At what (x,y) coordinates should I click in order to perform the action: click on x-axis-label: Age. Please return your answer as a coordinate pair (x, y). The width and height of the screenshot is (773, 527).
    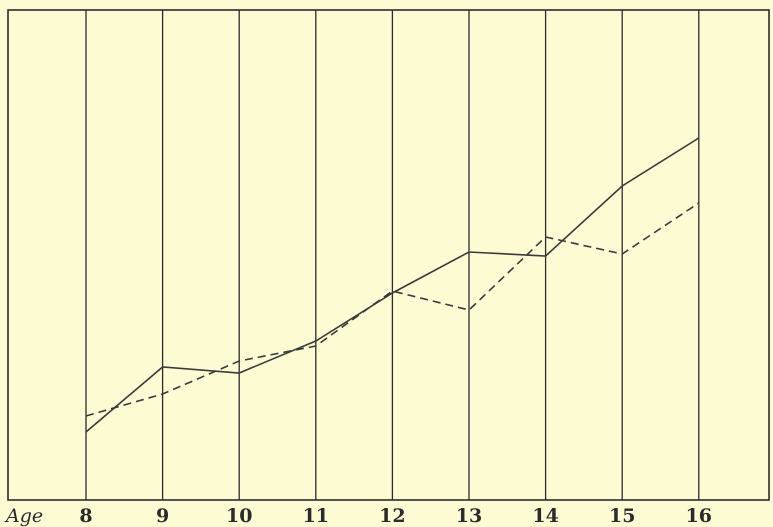
    Looking at the image, I should click on (23, 516).